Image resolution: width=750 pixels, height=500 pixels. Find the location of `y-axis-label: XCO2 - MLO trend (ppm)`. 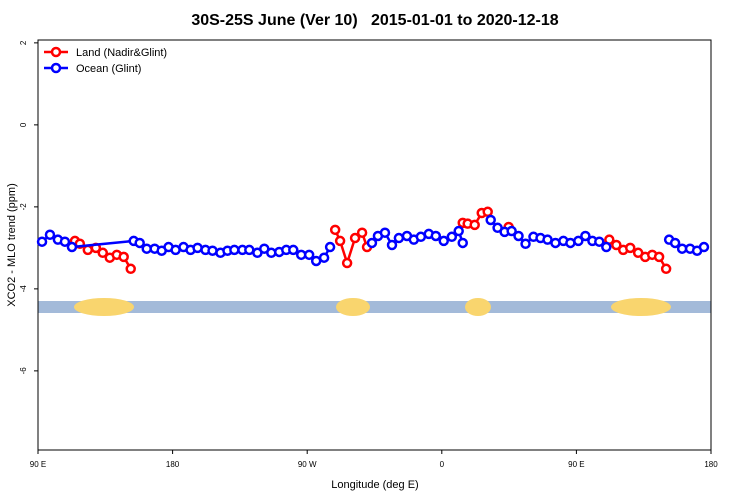

y-axis-label: XCO2 - MLO trend (ppm) is located at coordinates (12, 244).